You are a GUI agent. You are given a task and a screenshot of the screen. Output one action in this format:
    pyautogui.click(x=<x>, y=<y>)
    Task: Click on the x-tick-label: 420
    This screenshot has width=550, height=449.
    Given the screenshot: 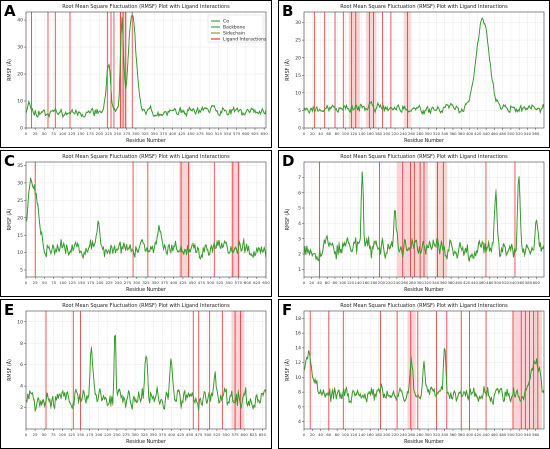 What is the action you would take?
    pyautogui.click(x=478, y=133)
    